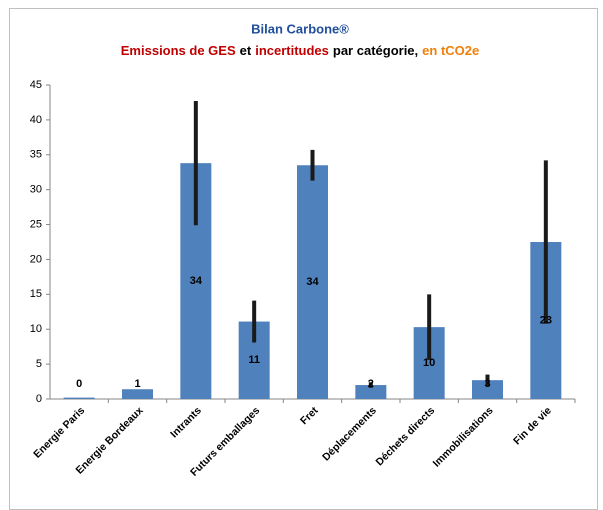  I want to click on y-tick-label: 40, so click(36, 120).